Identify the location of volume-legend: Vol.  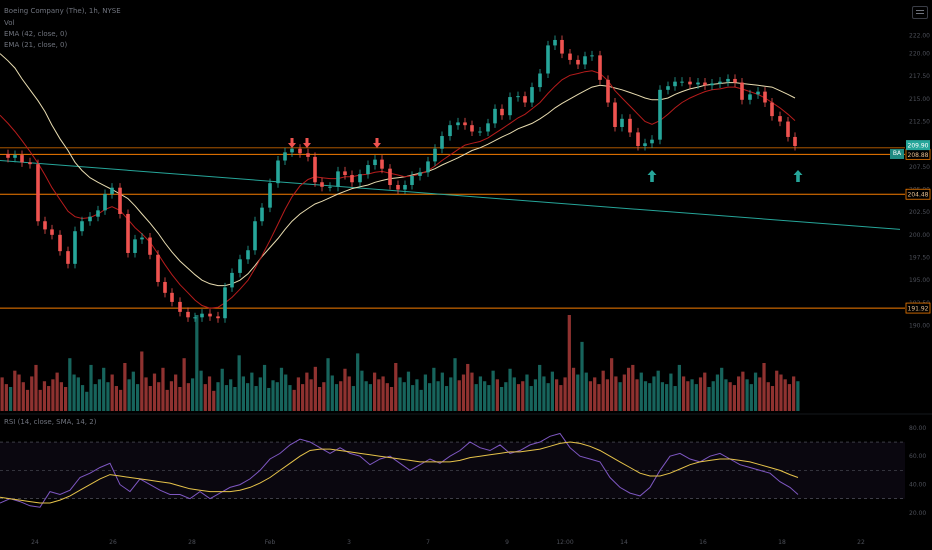
(9, 23).